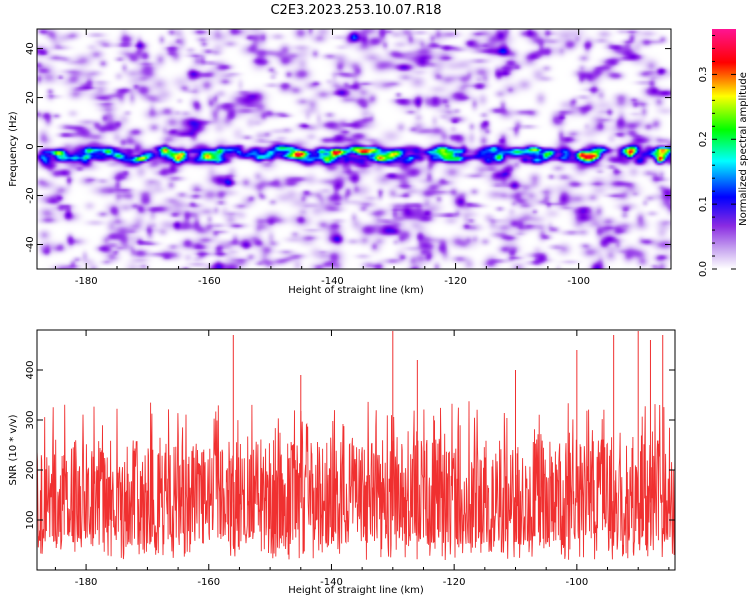 The image size is (750, 600). I want to click on snr-y-axis-label: SNR (10 * v/v), so click(13, 449).